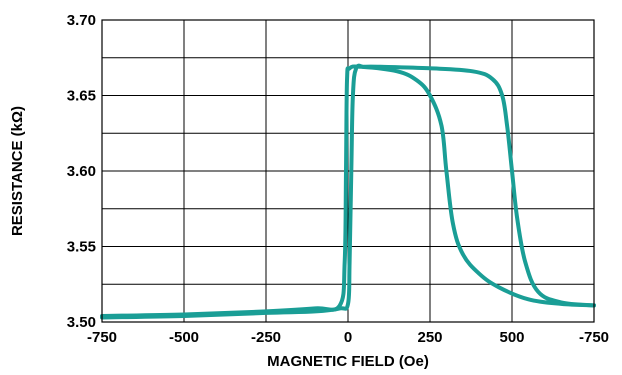 The width and height of the screenshot is (622, 375). Describe the element at coordinates (17, 171) in the screenshot. I see `y-axis-label: RESISTANCE (kΩ)` at that location.